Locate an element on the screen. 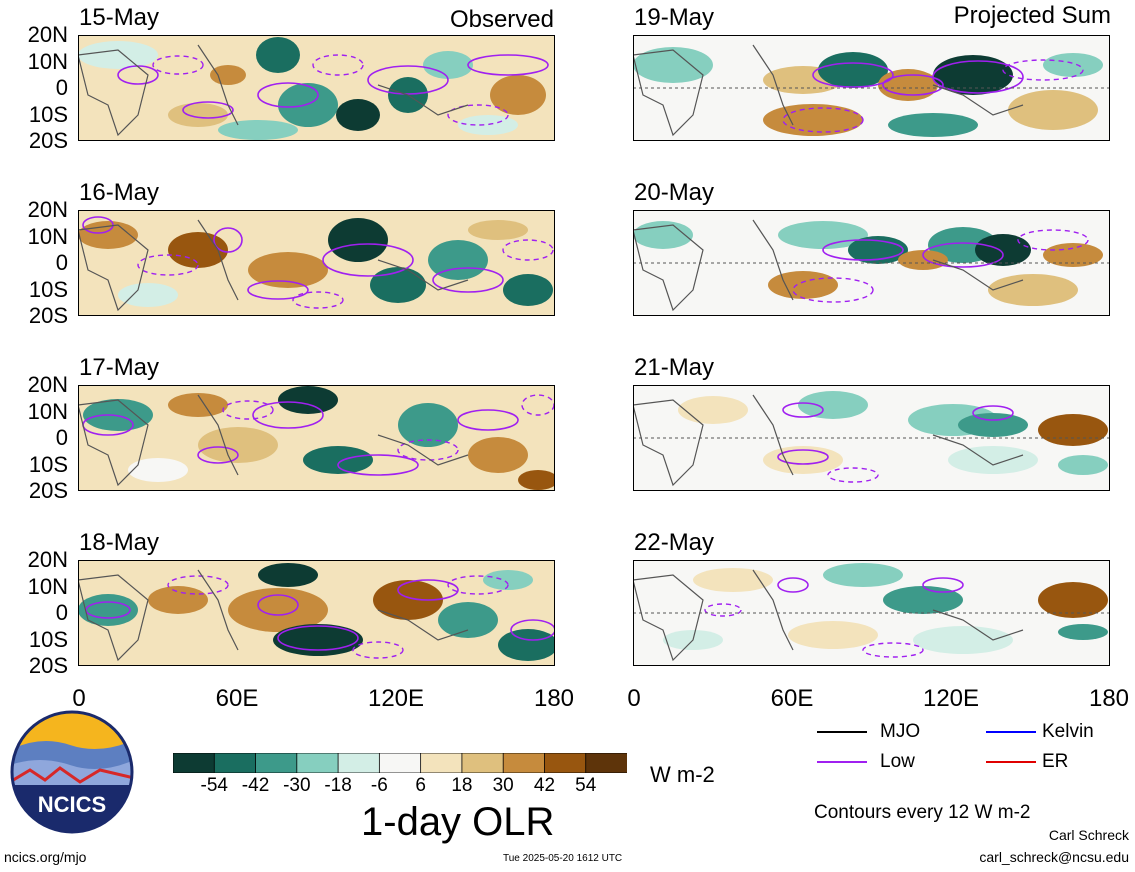 Image resolution: width=1135 pixels, height=872 pixels. legend-kelvin-label: Kelvin is located at coordinates (1068, 731).